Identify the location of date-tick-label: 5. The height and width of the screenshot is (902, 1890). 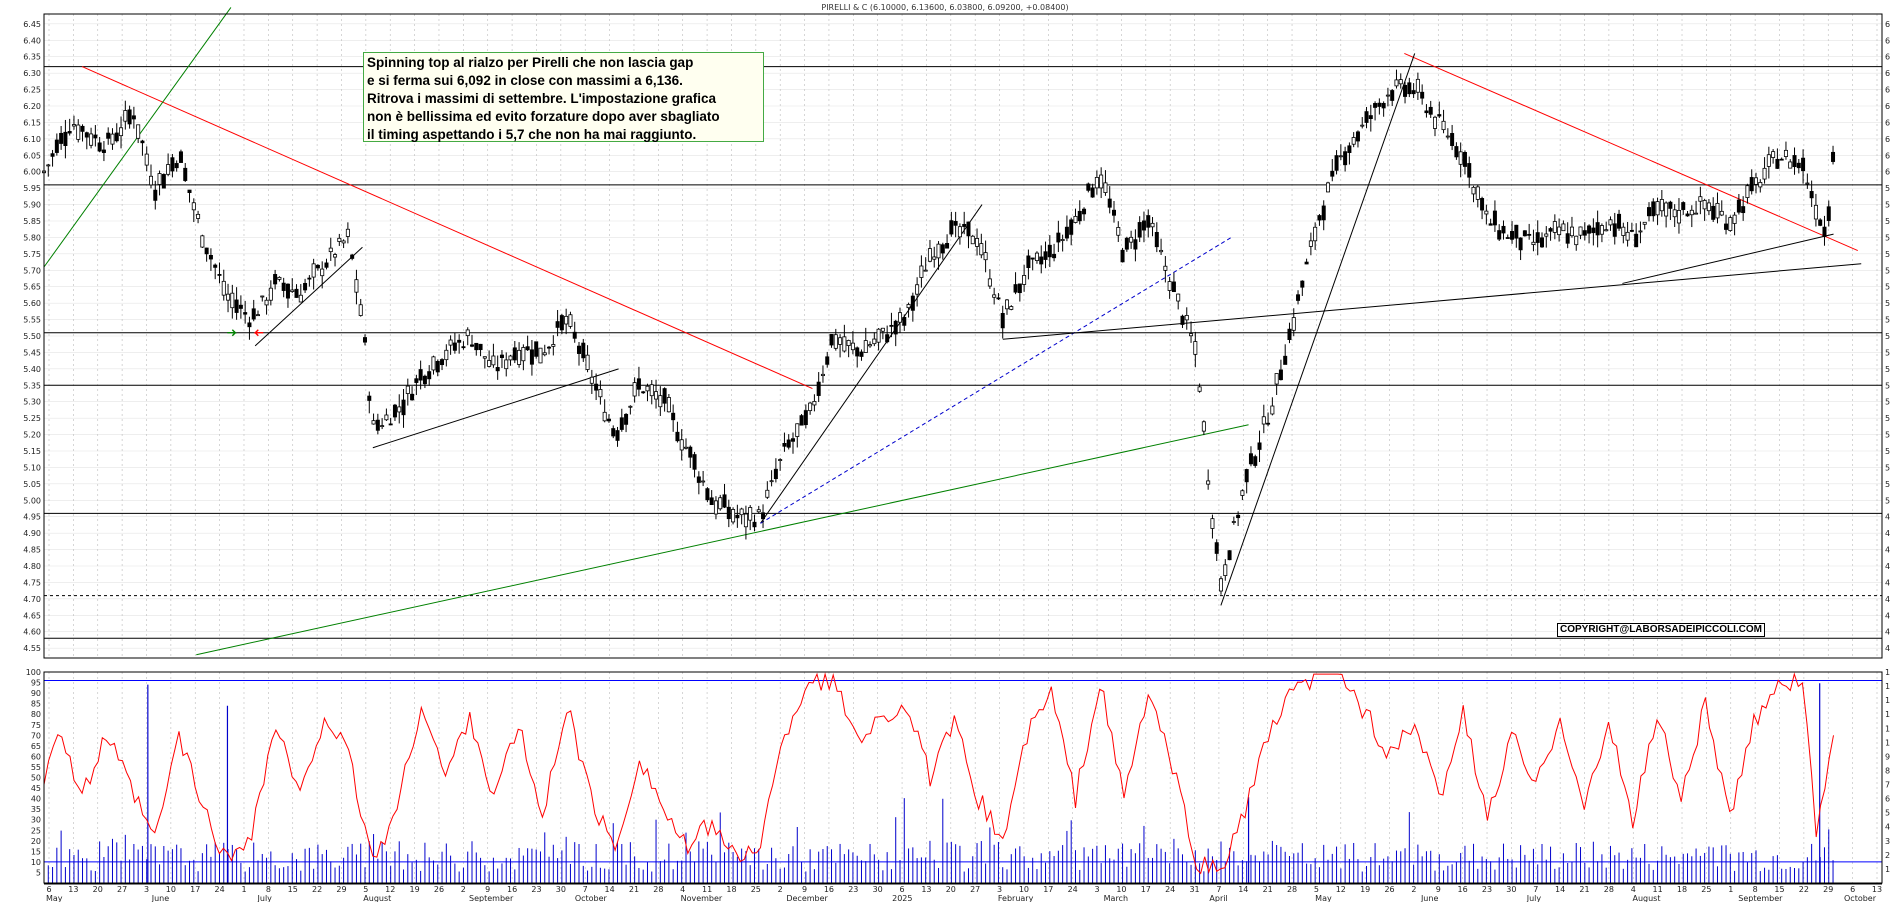
(1316, 889).